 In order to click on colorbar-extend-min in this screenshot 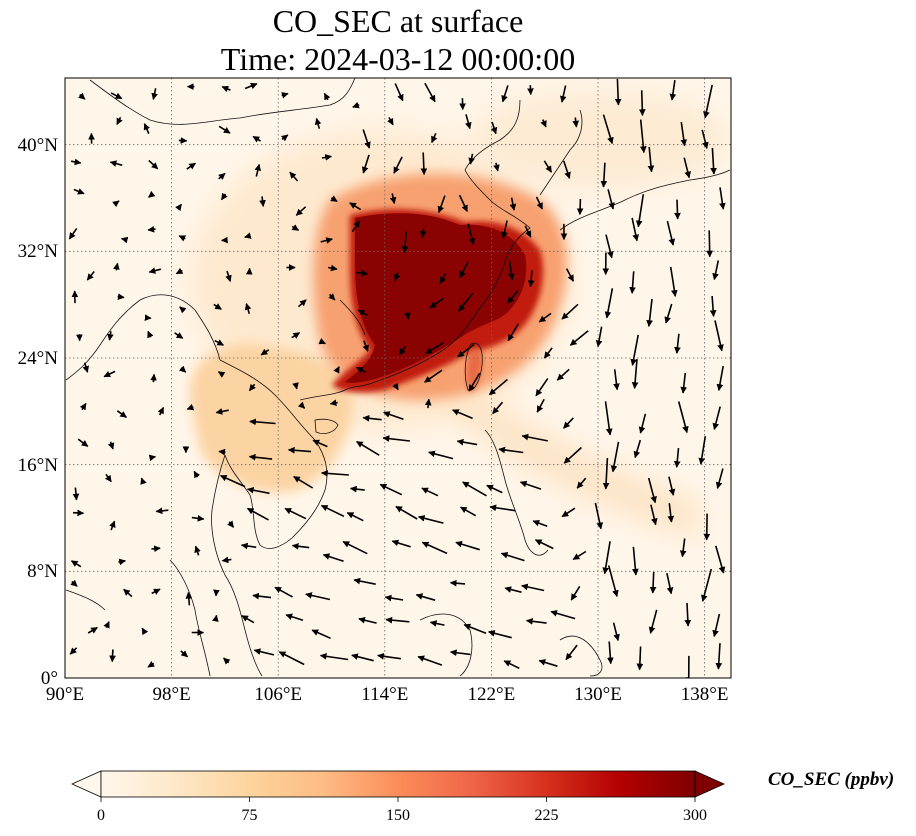, I will do `click(86, 784)`.